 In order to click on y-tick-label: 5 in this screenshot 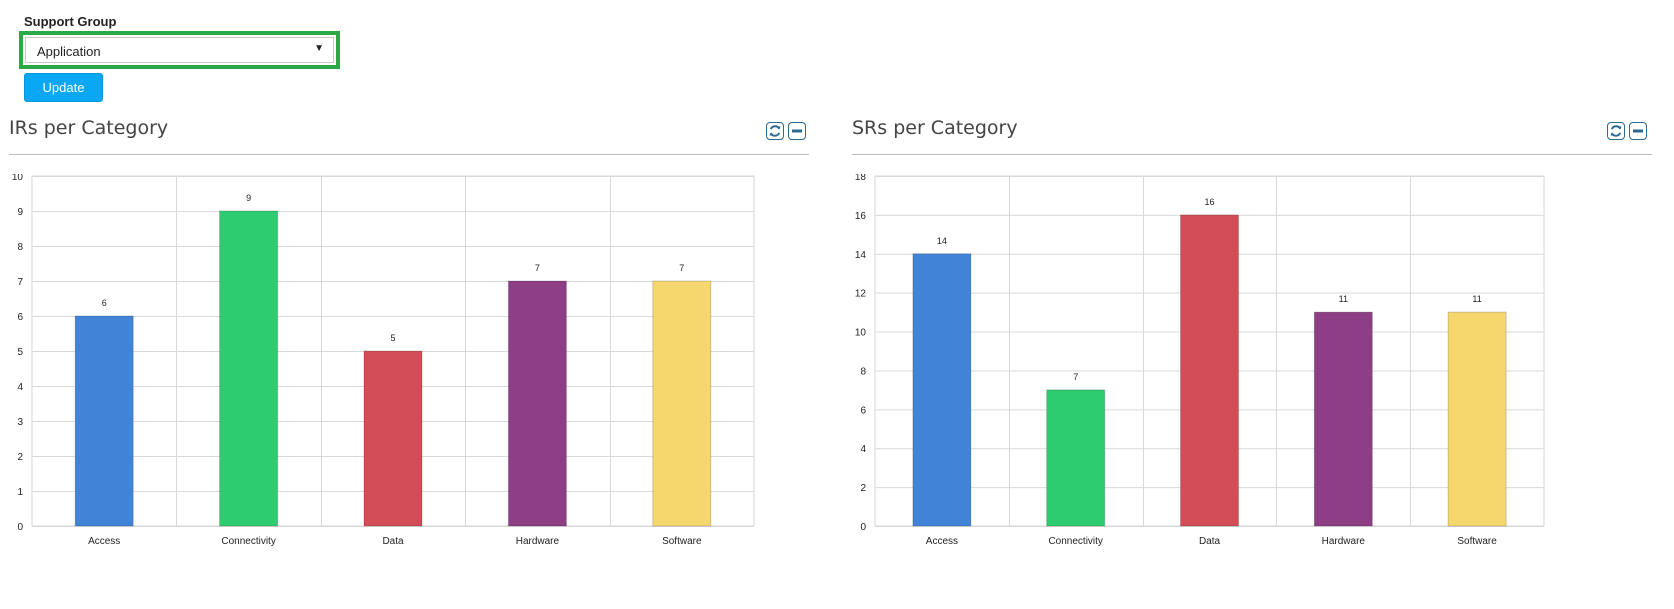, I will do `click(20, 352)`.